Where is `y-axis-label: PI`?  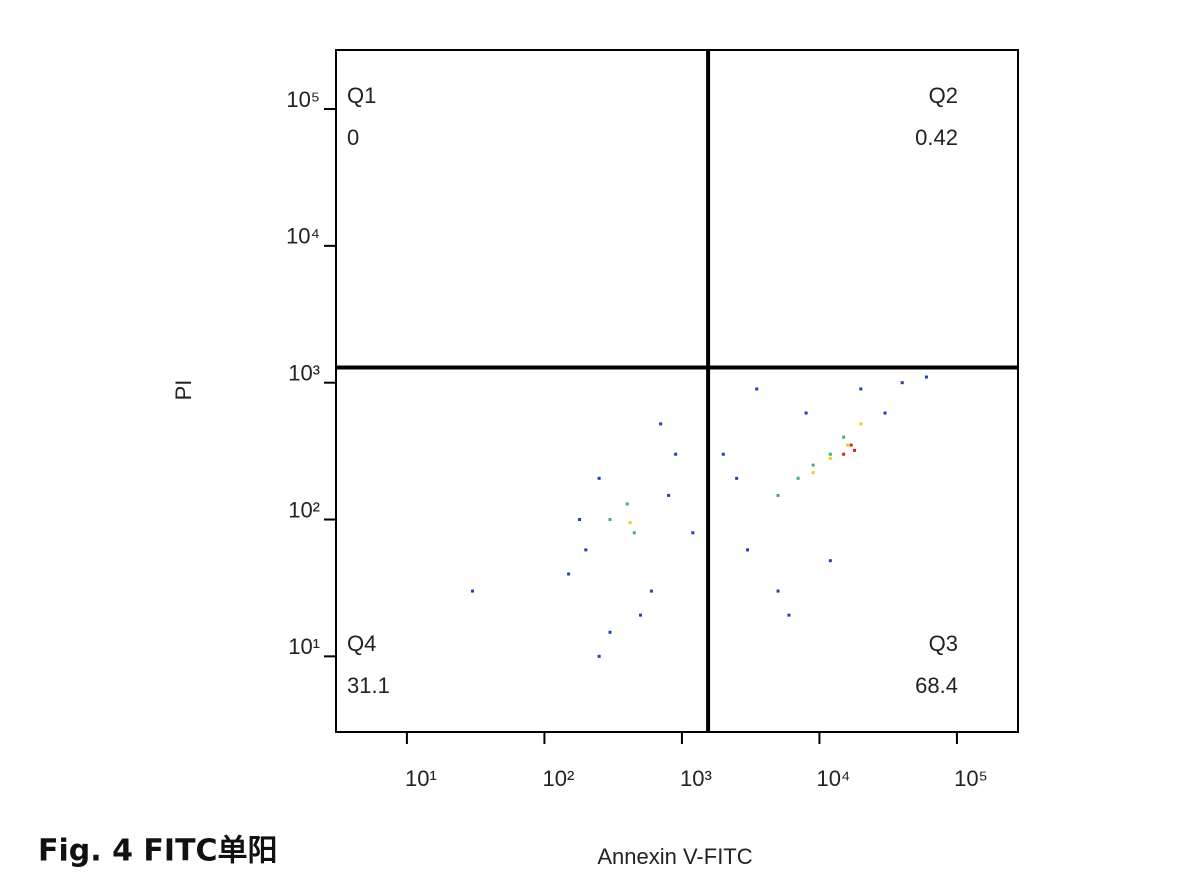
y-axis-label: PI is located at coordinates (183, 390).